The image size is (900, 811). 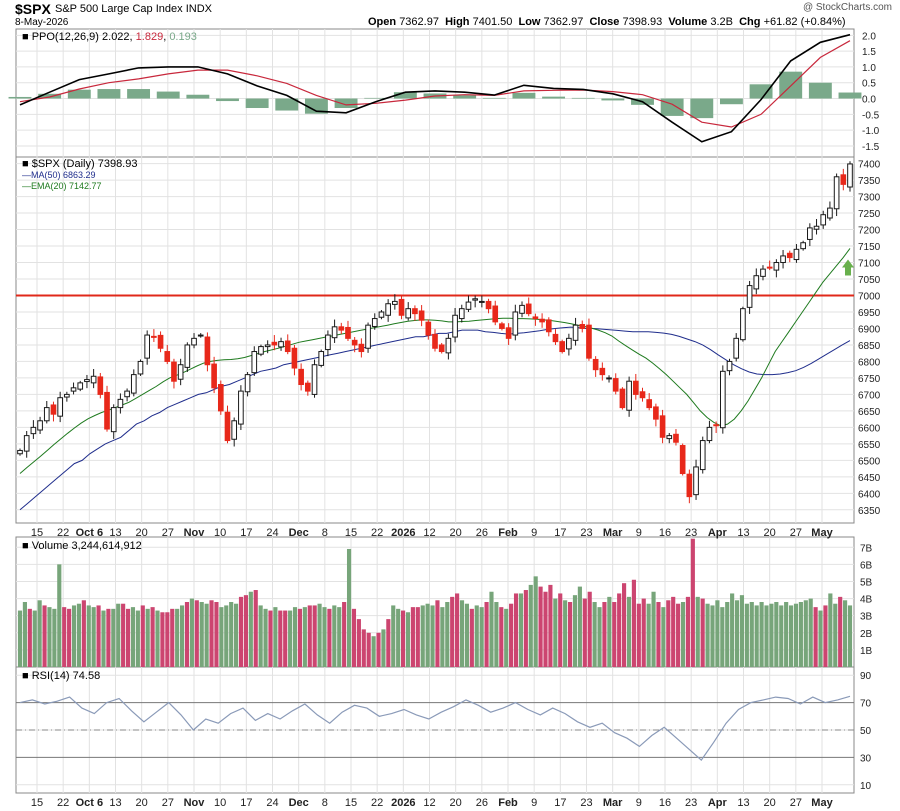 What do you see at coordinates (604, 22) in the screenshot?
I see `close-label: Close` at bounding box center [604, 22].